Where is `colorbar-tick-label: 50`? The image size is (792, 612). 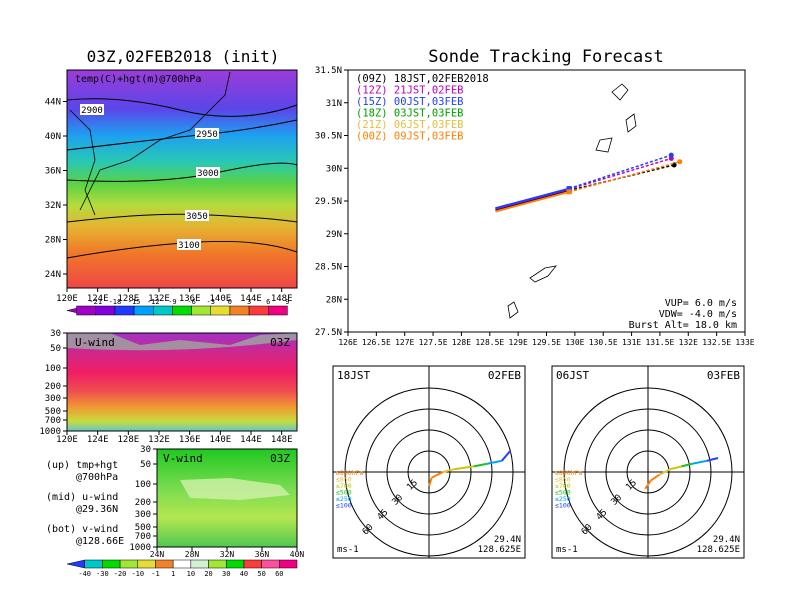
colorbar-tick-label: 50 is located at coordinates (261, 574).